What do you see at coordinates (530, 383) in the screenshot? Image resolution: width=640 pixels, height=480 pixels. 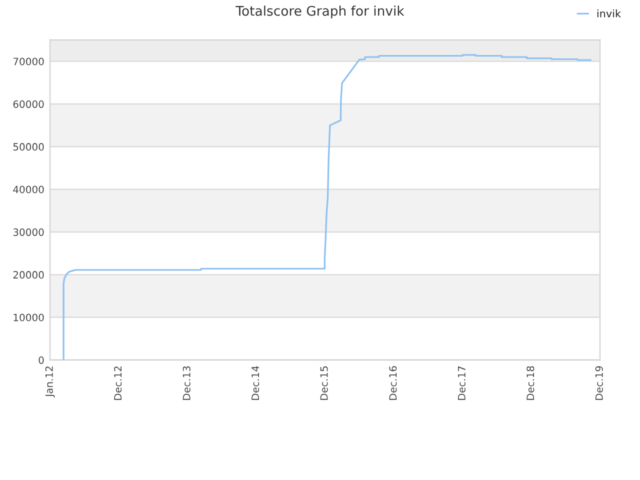 I see `x-tick-label: Dec.18` at bounding box center [530, 383].